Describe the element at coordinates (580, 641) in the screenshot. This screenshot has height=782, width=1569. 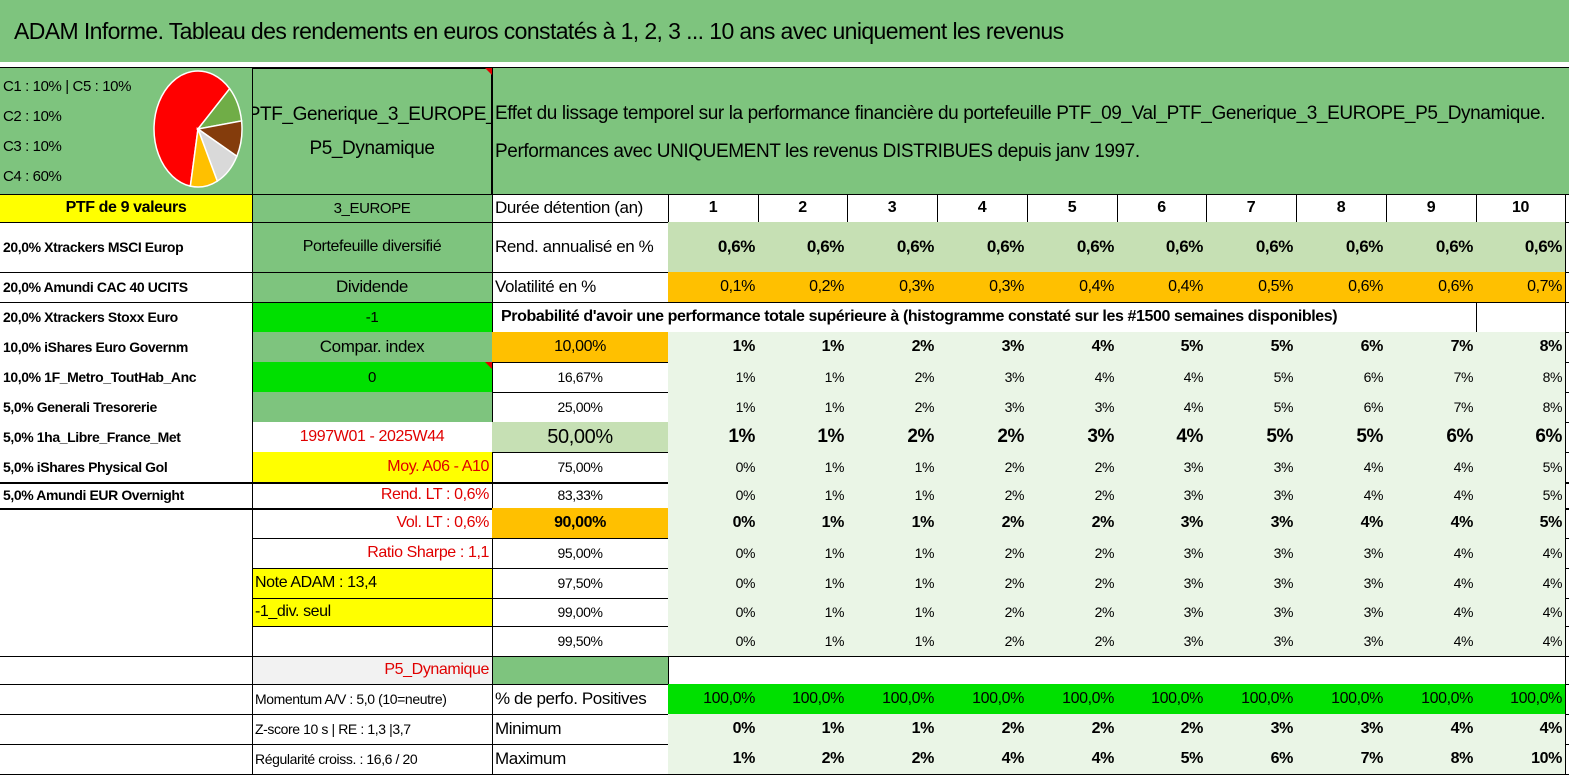
I see `probability-threshold: 99,50%` at that location.